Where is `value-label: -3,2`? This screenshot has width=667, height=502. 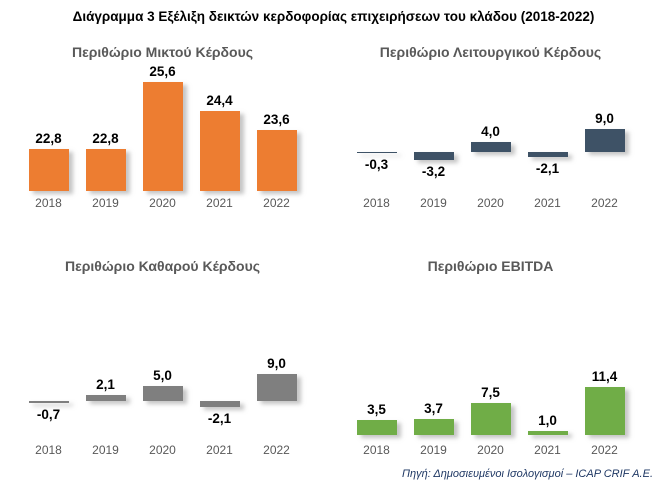
value-label: -3,2 is located at coordinates (433, 171).